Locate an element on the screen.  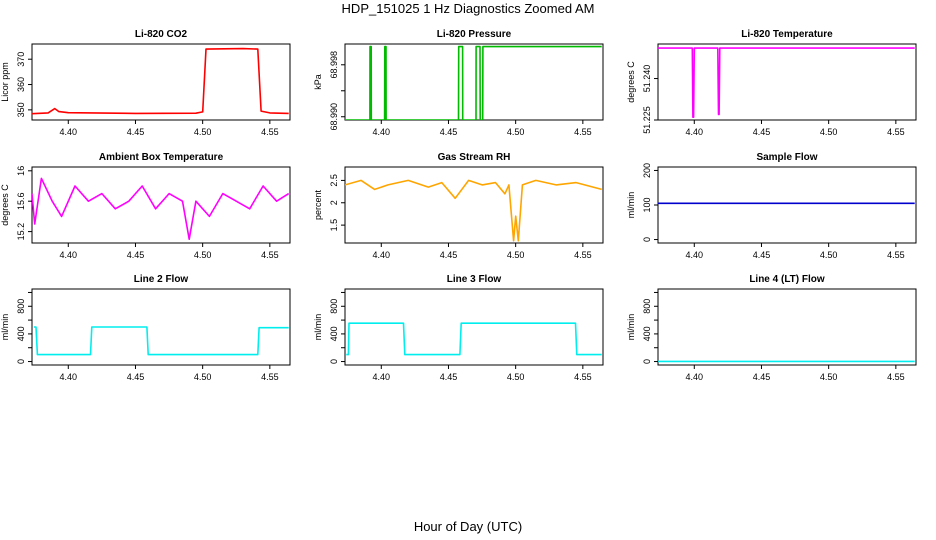
y-tick-label: 51.225 is located at coordinates (647, 120).